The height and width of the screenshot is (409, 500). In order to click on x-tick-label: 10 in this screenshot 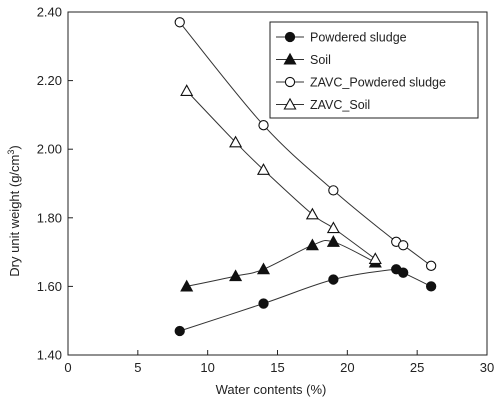, I will do `click(207, 367)`.